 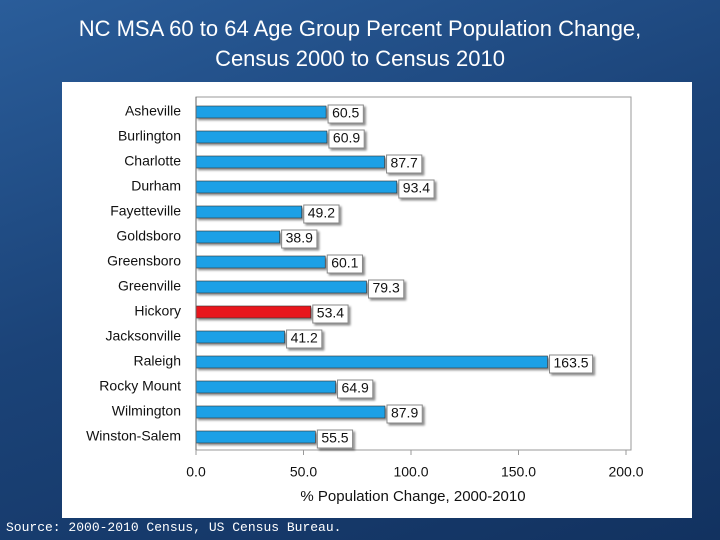 What do you see at coordinates (149, 136) in the screenshot?
I see `y-tick-label: Burlington` at bounding box center [149, 136].